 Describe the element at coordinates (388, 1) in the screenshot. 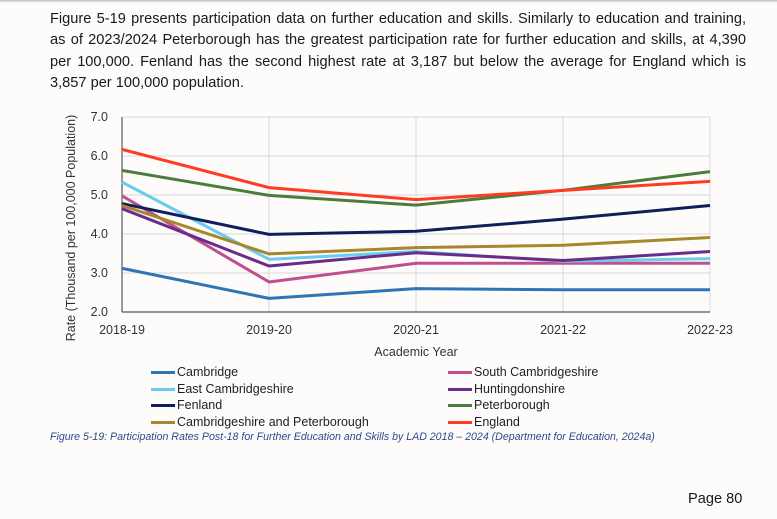

I see `page-top-edge` at that location.